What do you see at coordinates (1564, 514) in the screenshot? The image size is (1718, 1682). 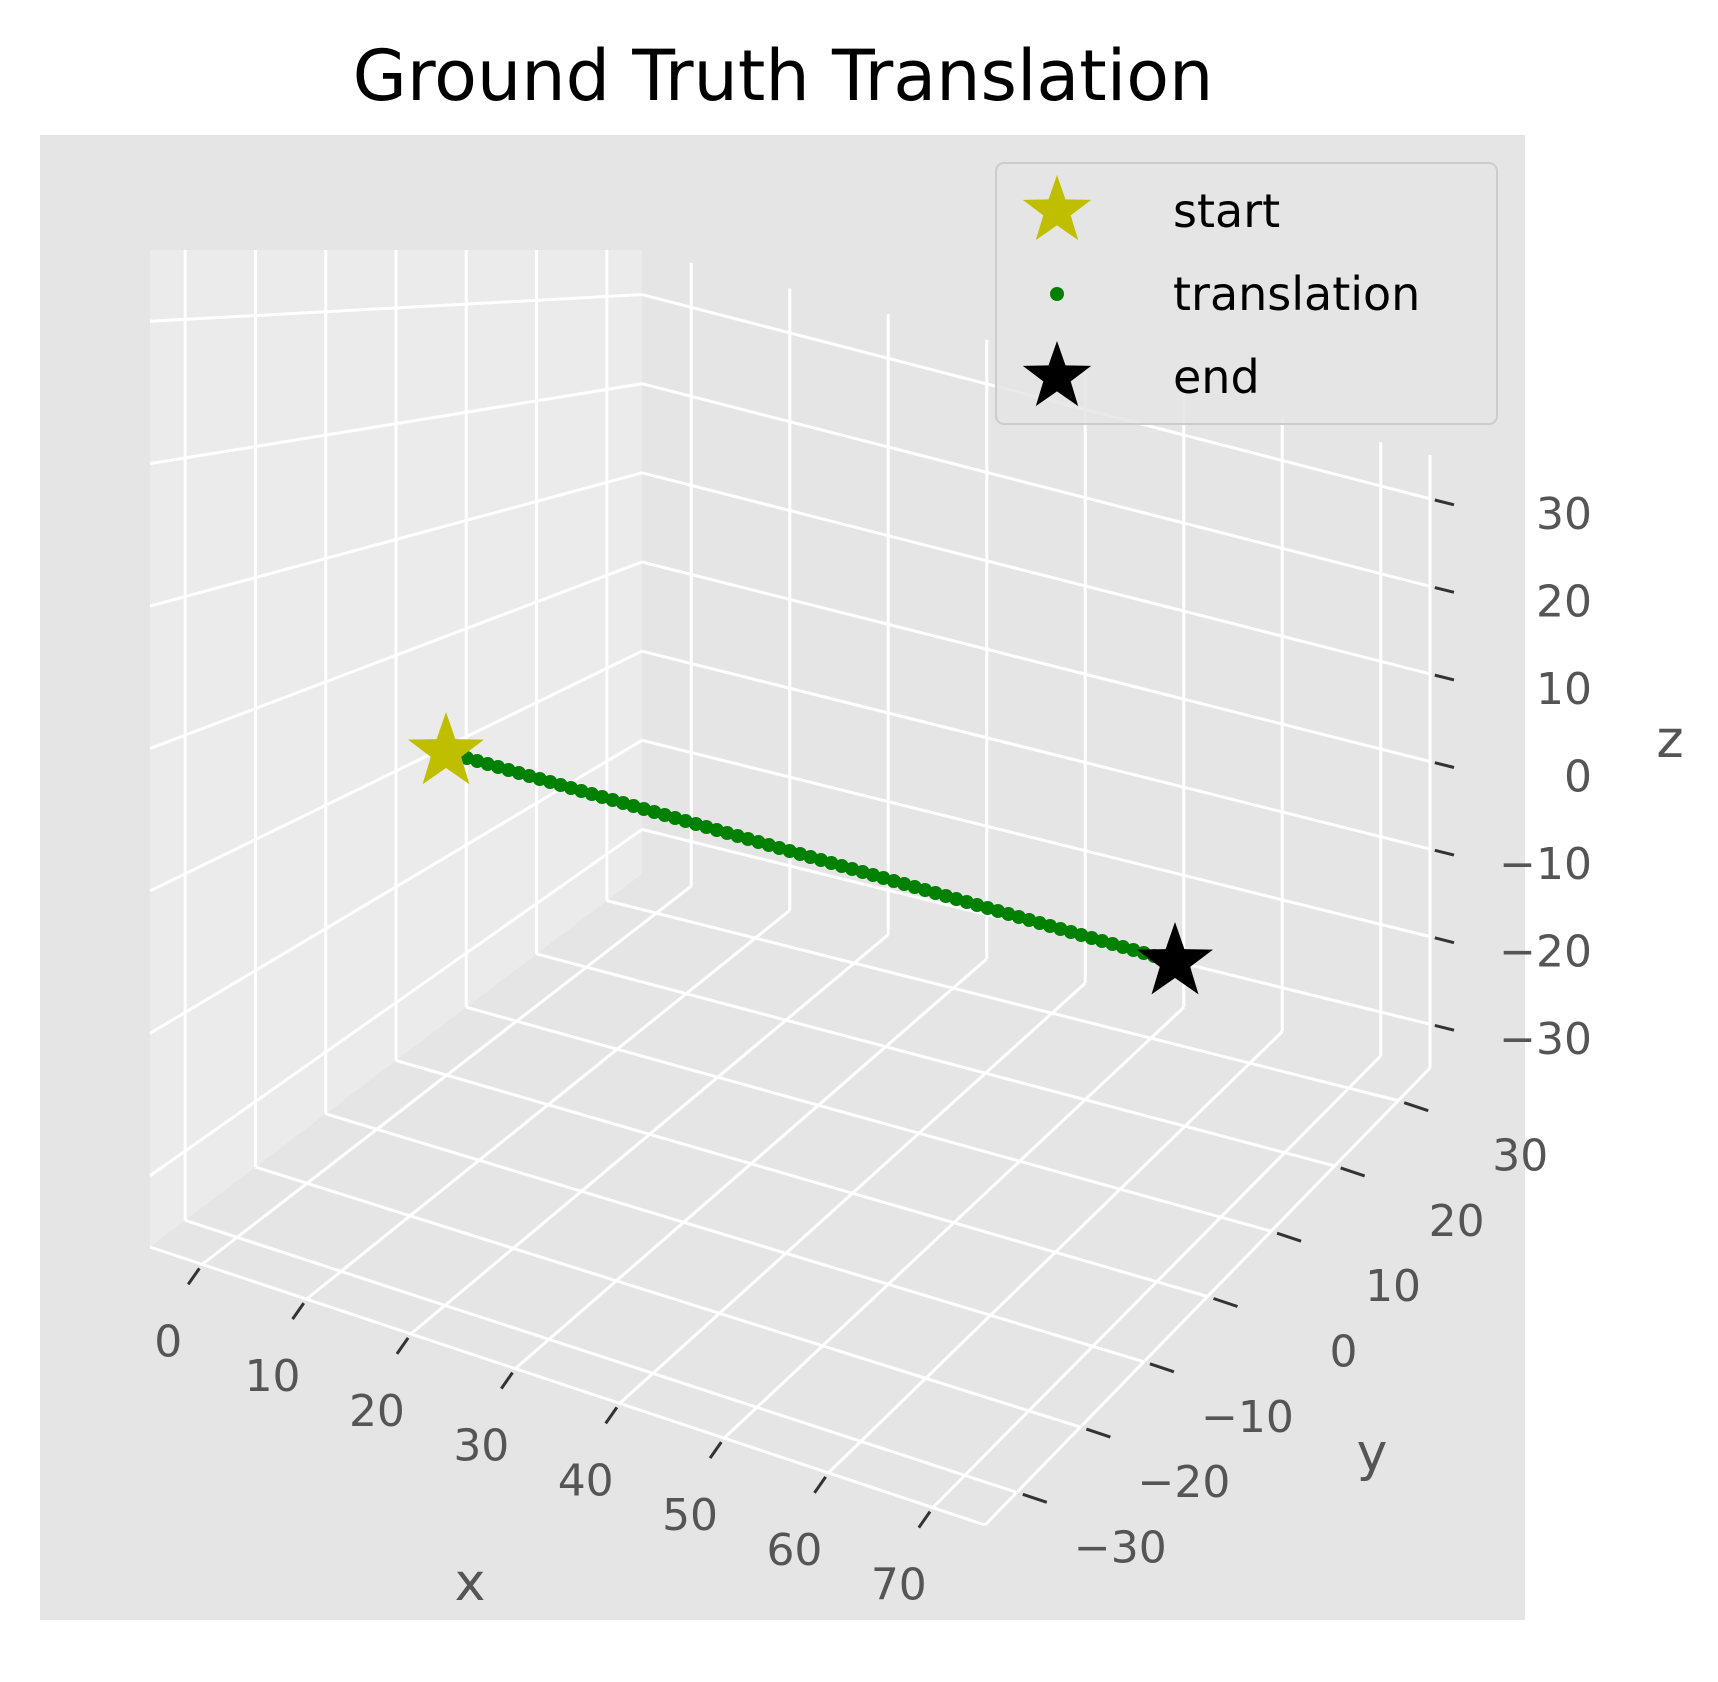 I see `z-tick-label: 30` at bounding box center [1564, 514].